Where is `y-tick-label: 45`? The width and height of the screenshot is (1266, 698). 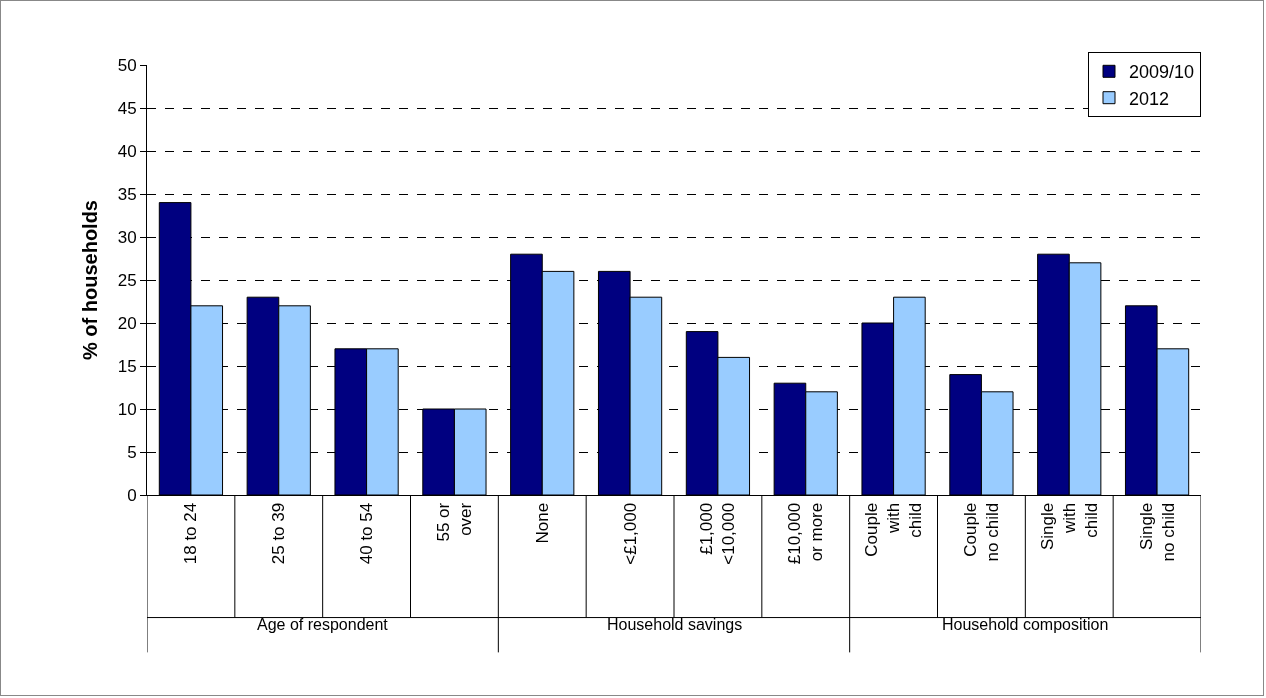 y-tick-label: 45 is located at coordinates (127, 108).